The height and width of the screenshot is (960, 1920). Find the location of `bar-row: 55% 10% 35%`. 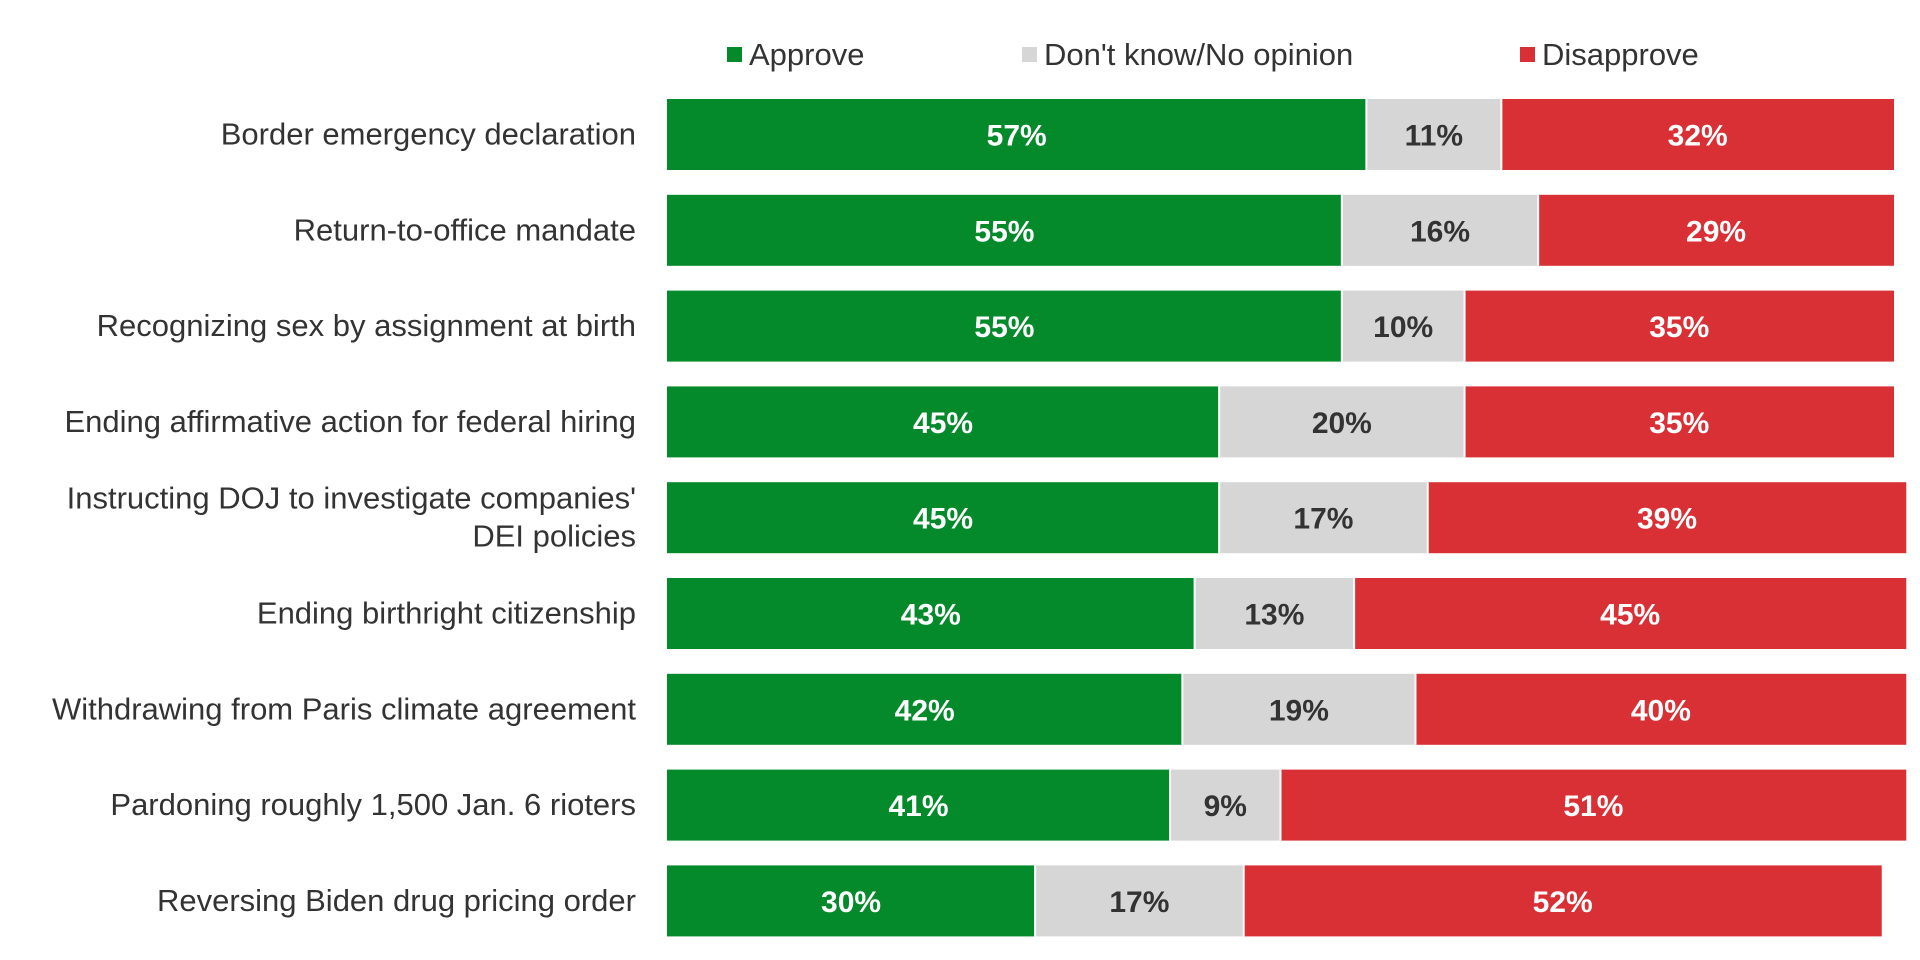

bar-row: 55% 10% 35% is located at coordinates (1280, 326).